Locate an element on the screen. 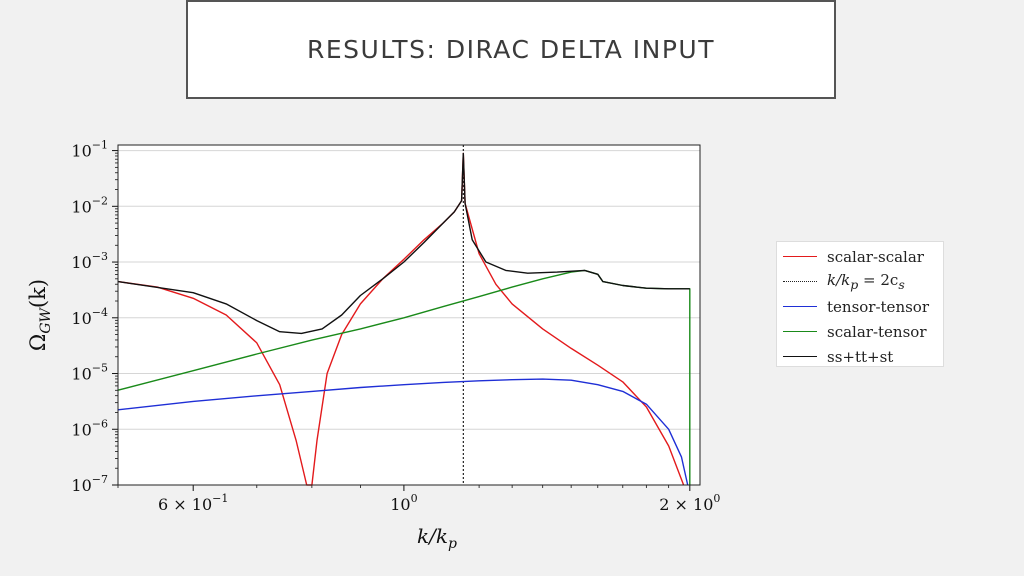  legend-item-total: ss+tt+st is located at coordinates (860, 356).